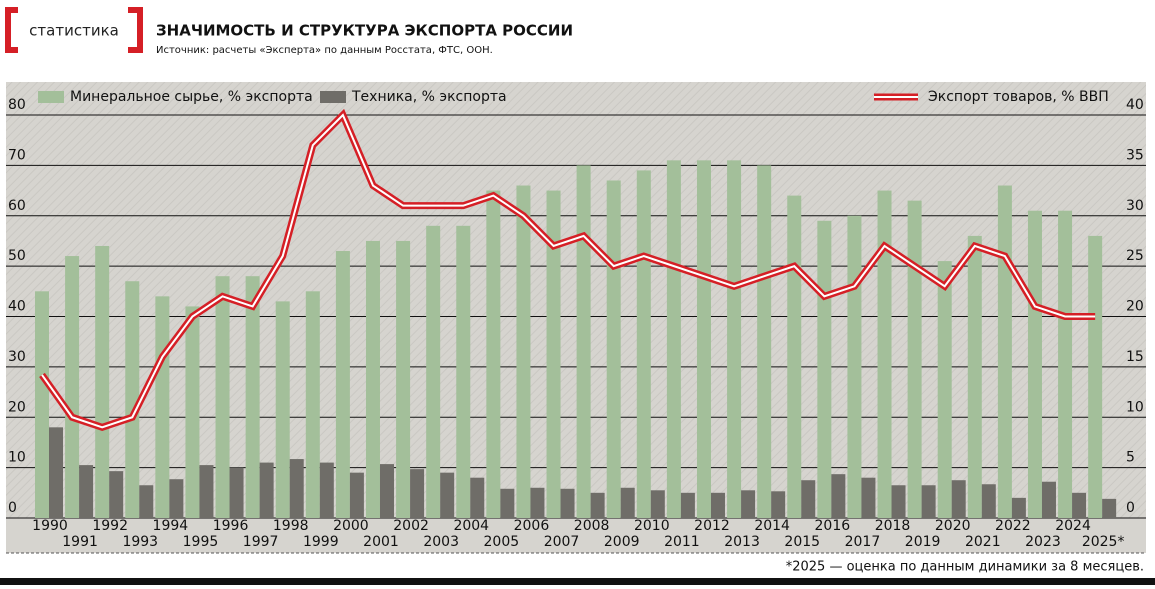  I want to click on x-tick-label: 2012, so click(712, 526).